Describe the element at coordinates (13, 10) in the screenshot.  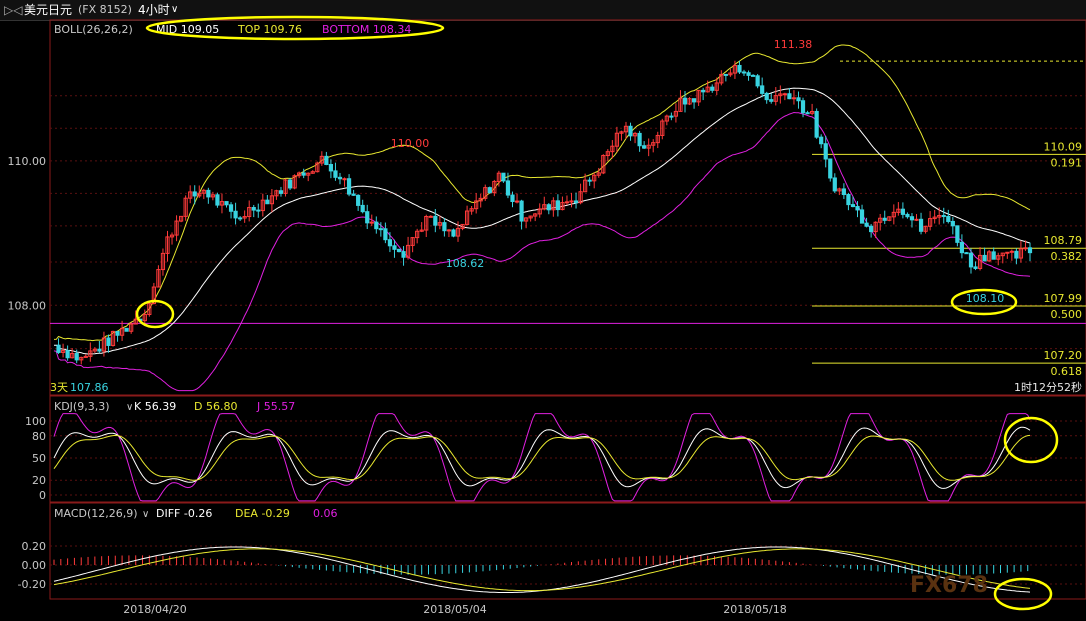
I see `back-icon: ▷◁` at that location.